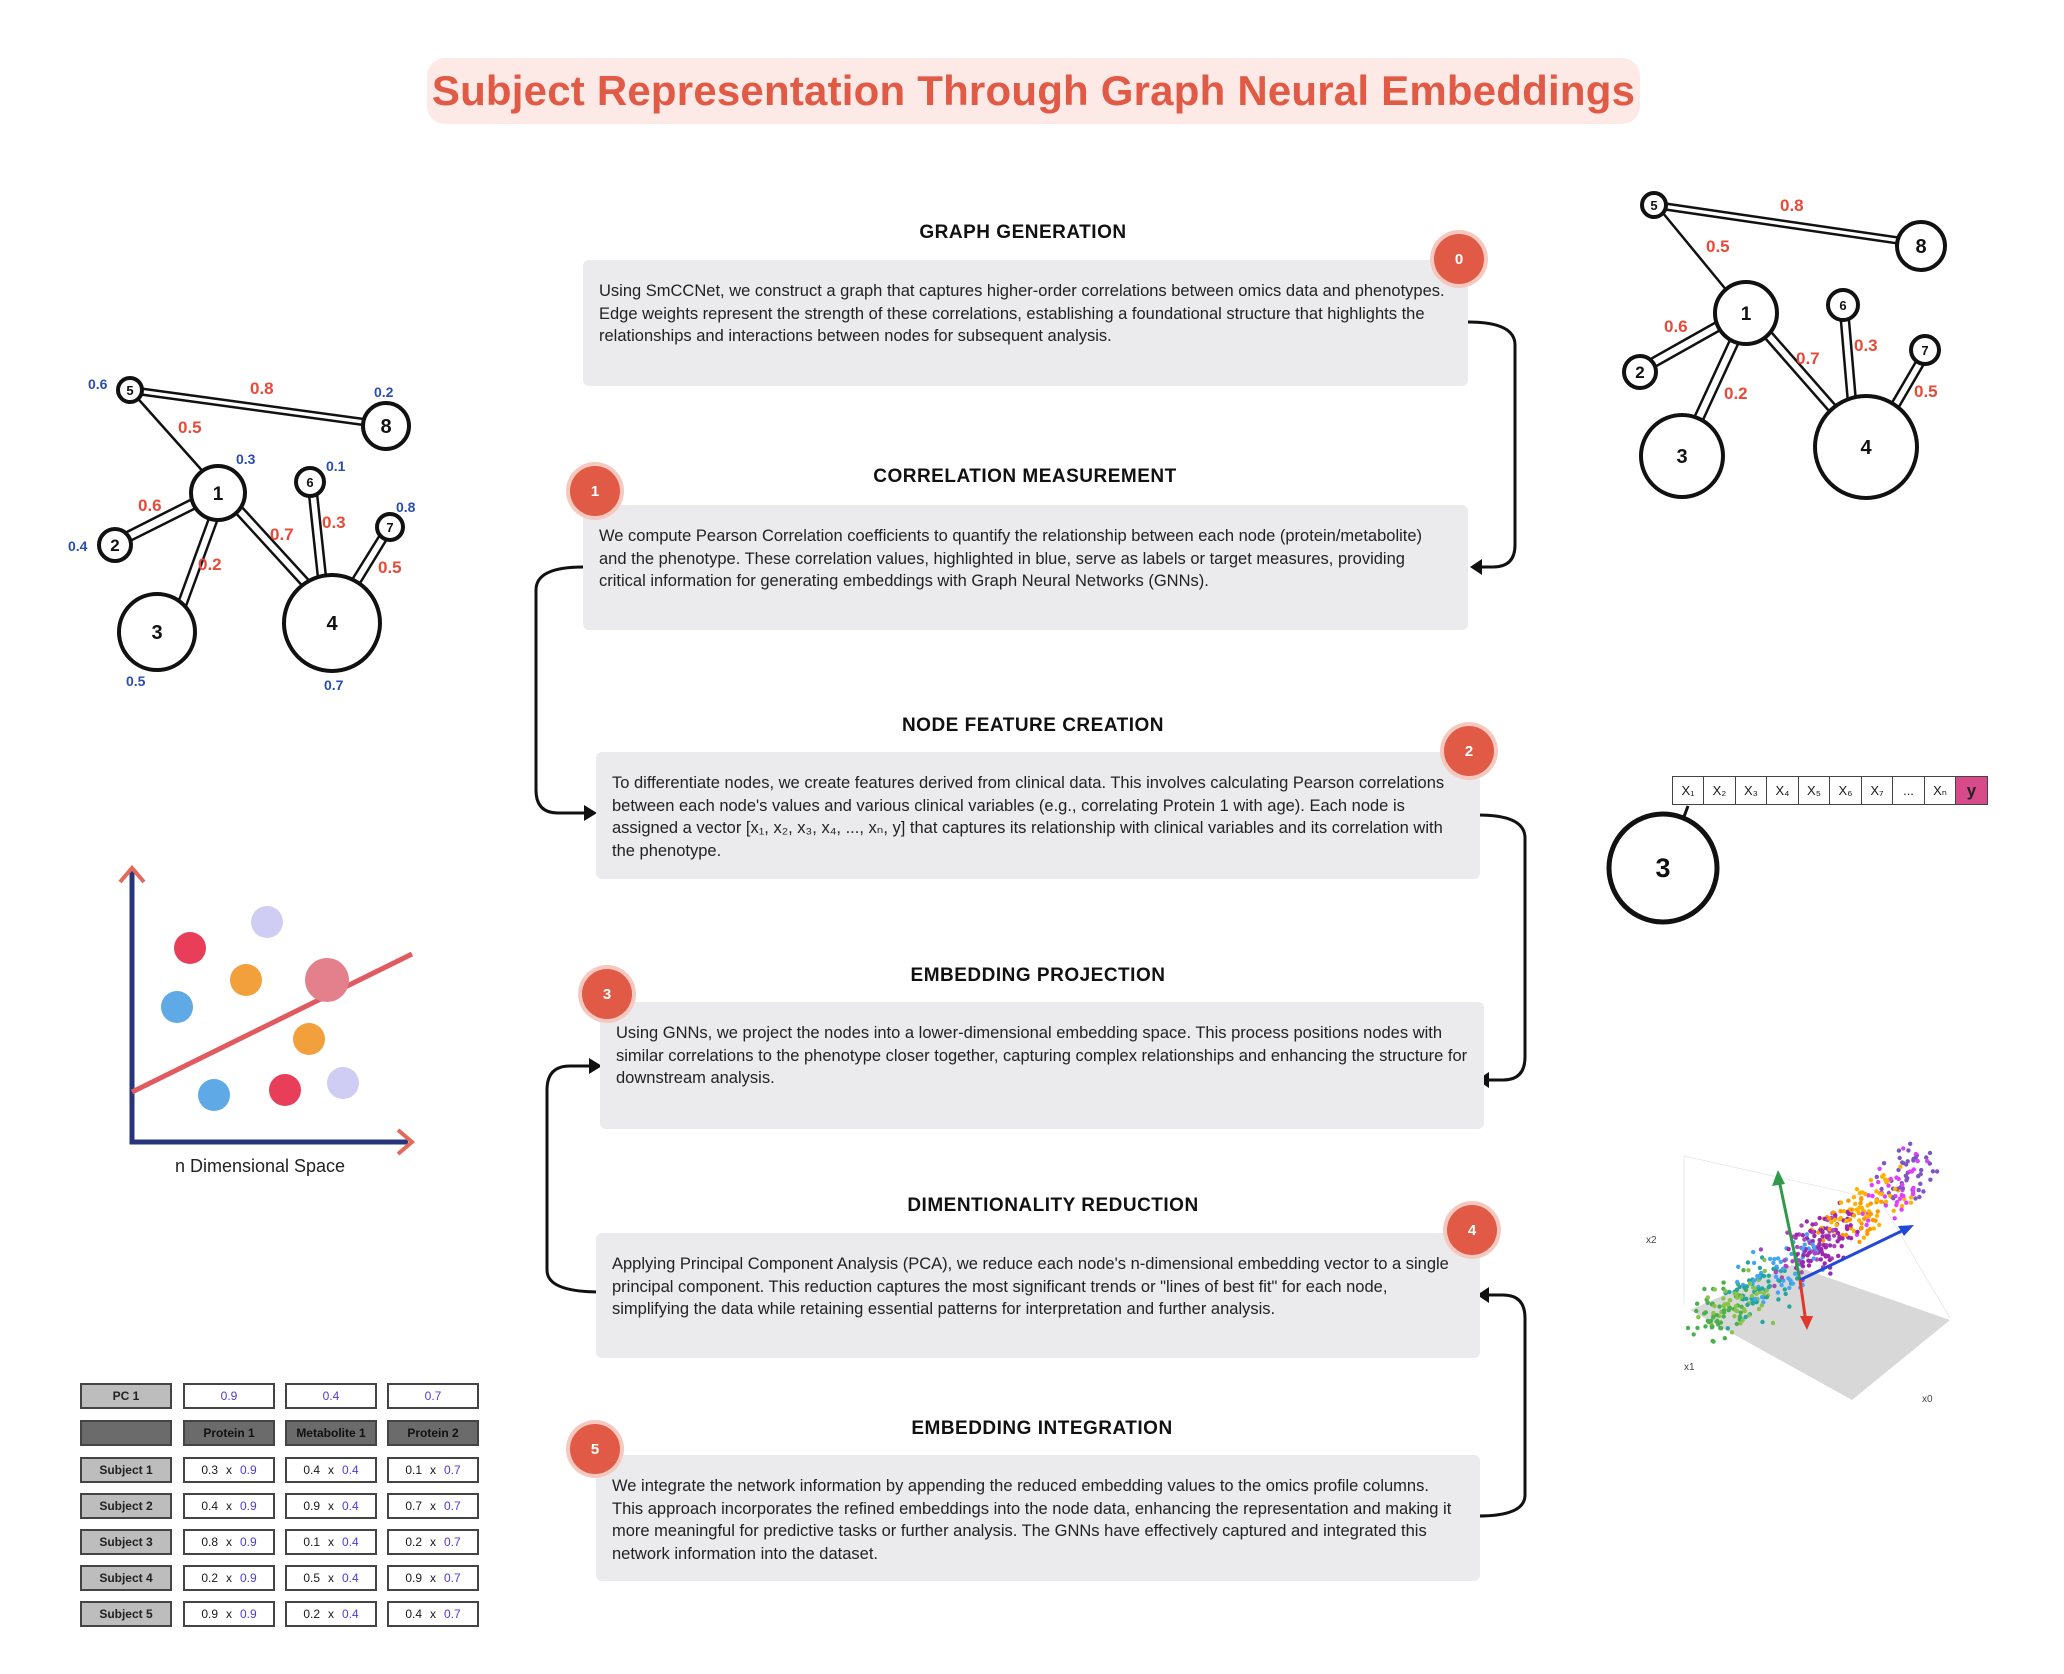  What do you see at coordinates (229, 1396) in the screenshot?
I see `pc-value: 0.9` at bounding box center [229, 1396].